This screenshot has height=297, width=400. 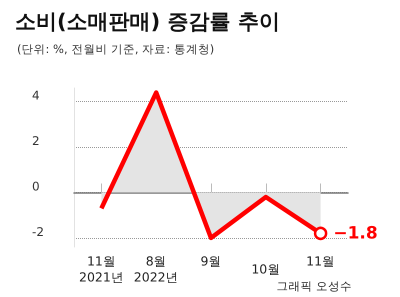 I want to click on x-tick-label: 10월, so click(x=265, y=269).